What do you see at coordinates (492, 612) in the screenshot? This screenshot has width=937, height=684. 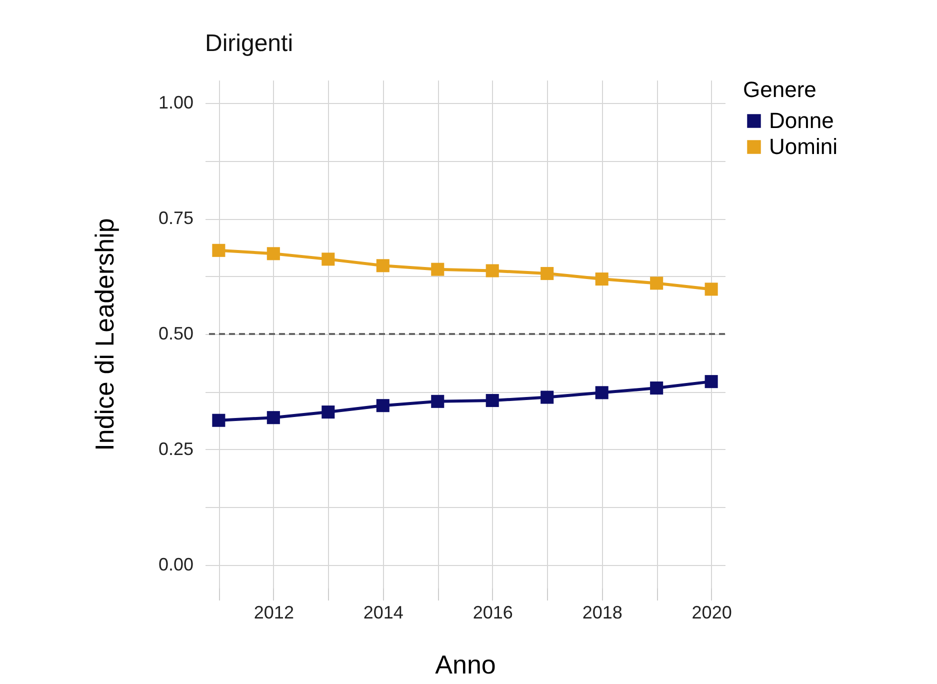 I see `x-tick-label: 2016` at bounding box center [492, 612].